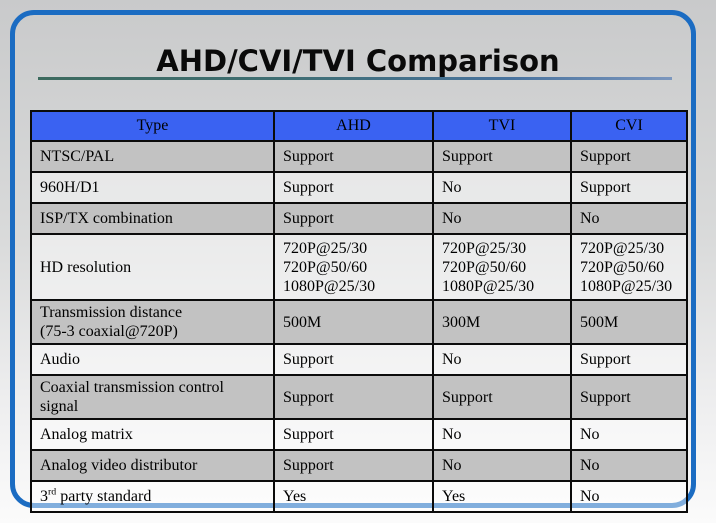 Image resolution: width=716 pixels, height=523 pixels. I want to click on row-label-cell: 960H/D1, so click(152, 187).